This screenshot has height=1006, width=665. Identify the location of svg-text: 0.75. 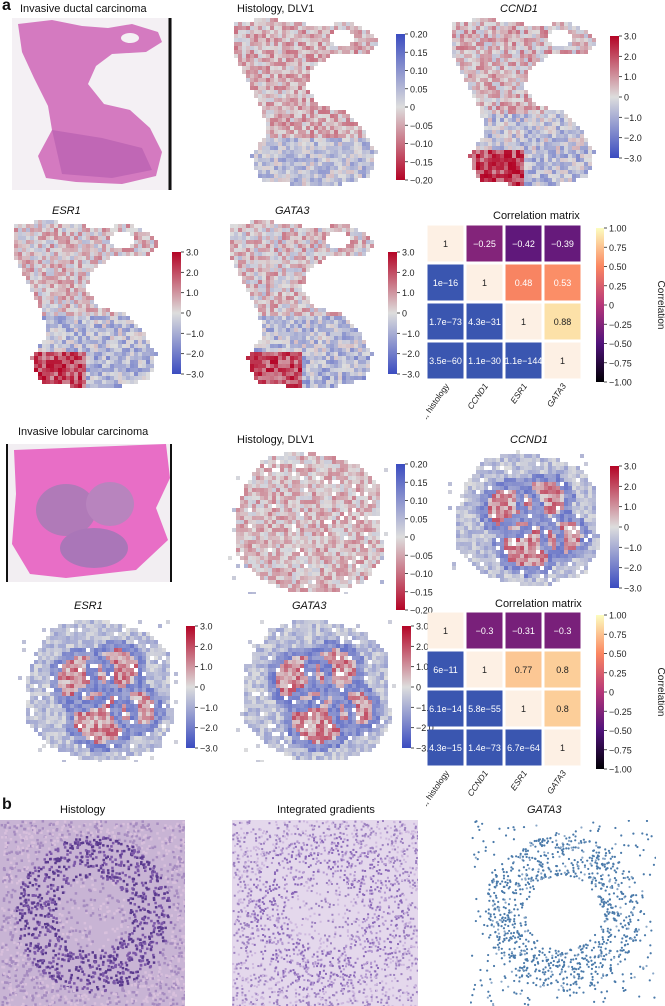
(618, 248).